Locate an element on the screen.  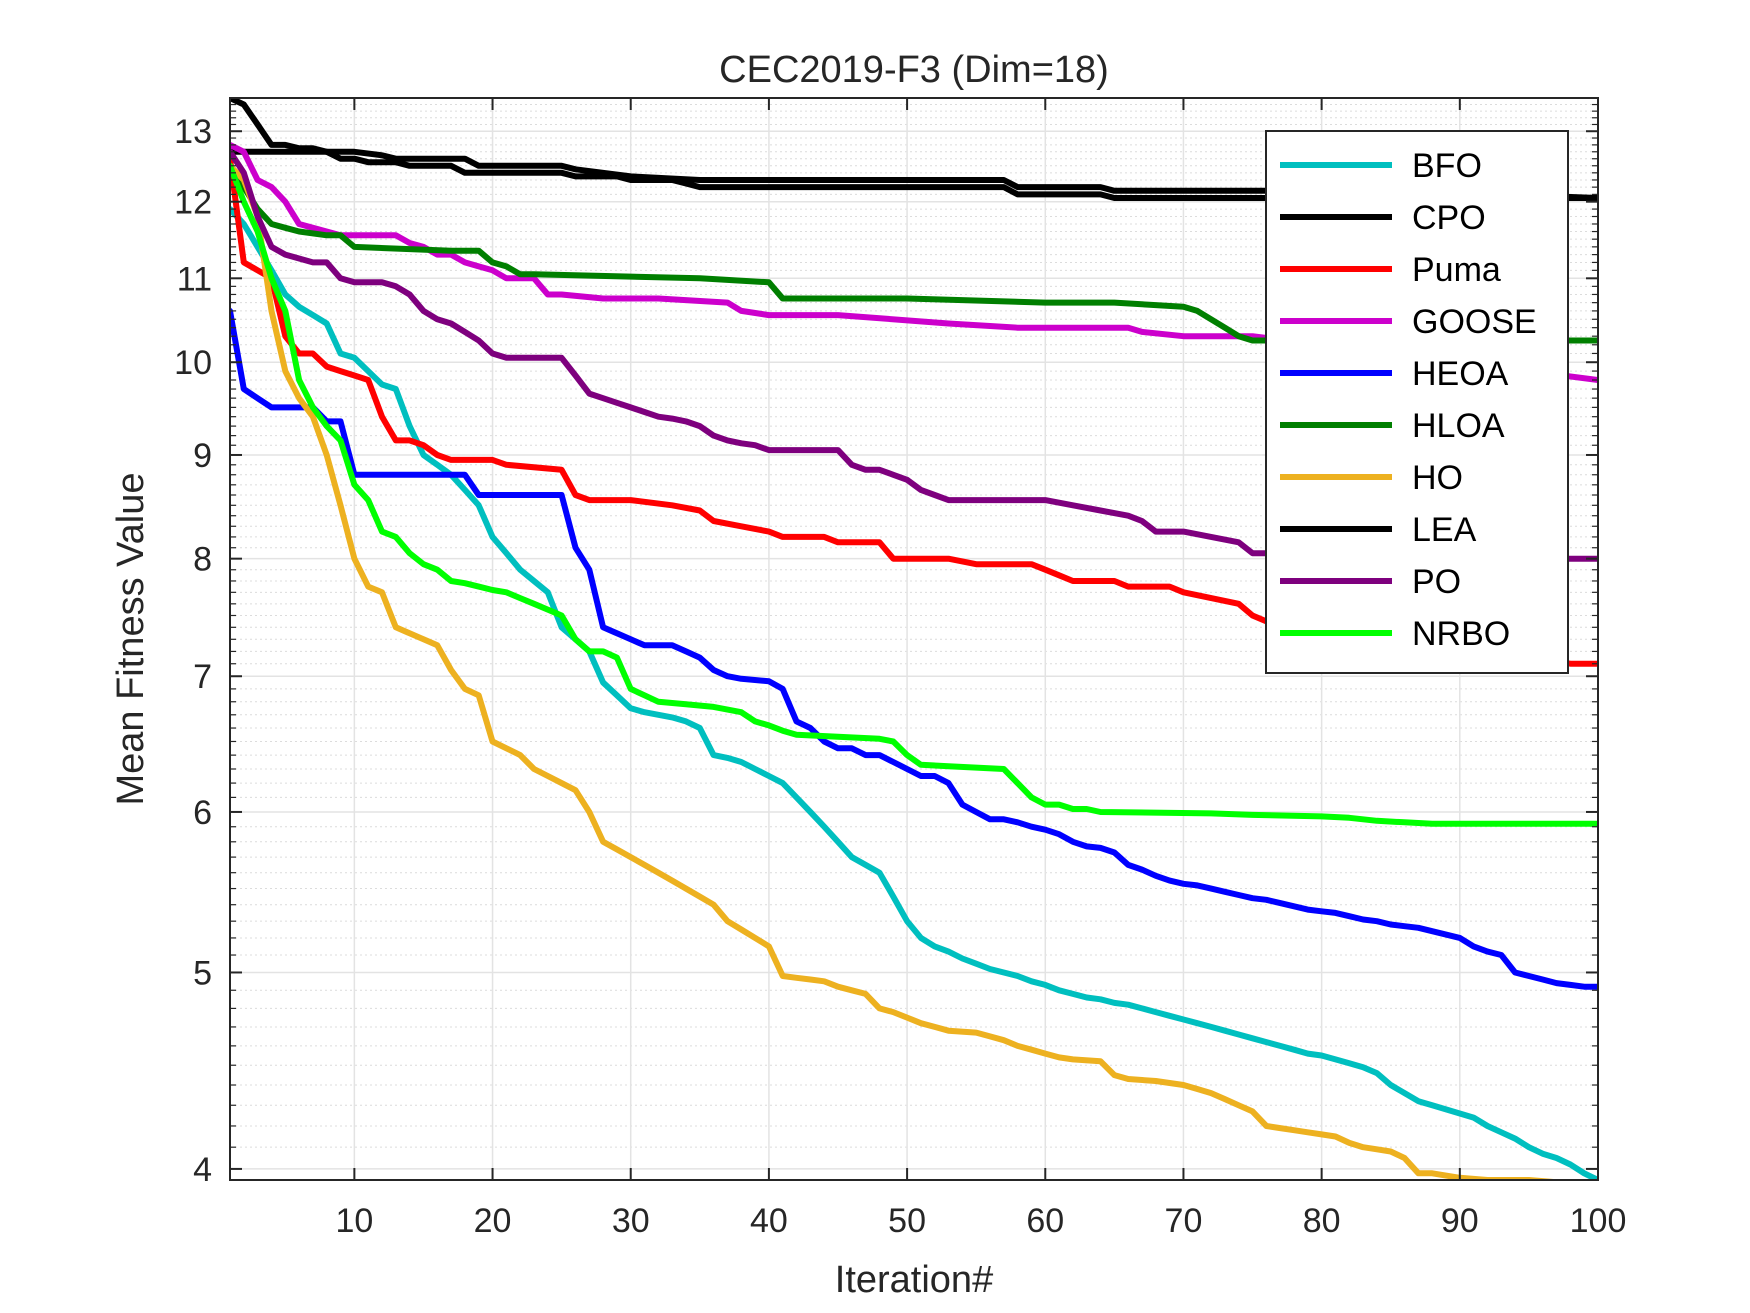
legend-label-bfo: BFO is located at coordinates (1447, 166).